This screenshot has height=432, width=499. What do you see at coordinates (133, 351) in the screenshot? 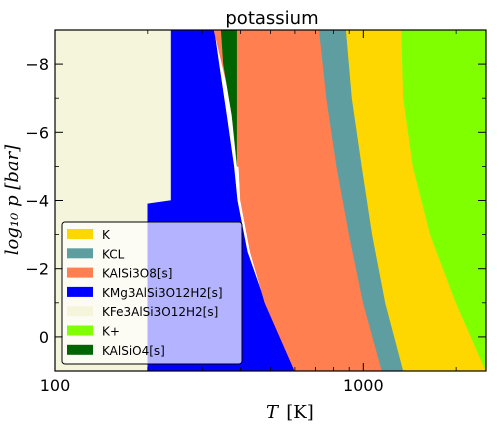
I see `legend-label: KAlSiO4[s]` at bounding box center [133, 351].